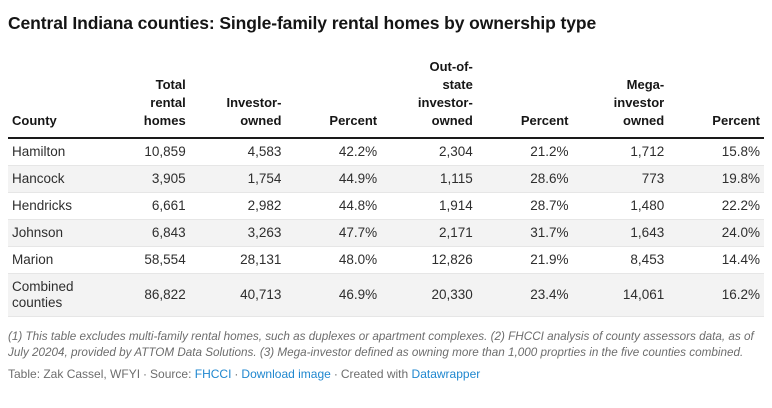 The image size is (772, 408). Describe the element at coordinates (524, 206) in the screenshot. I see `value-cell: 28.7%` at that location.